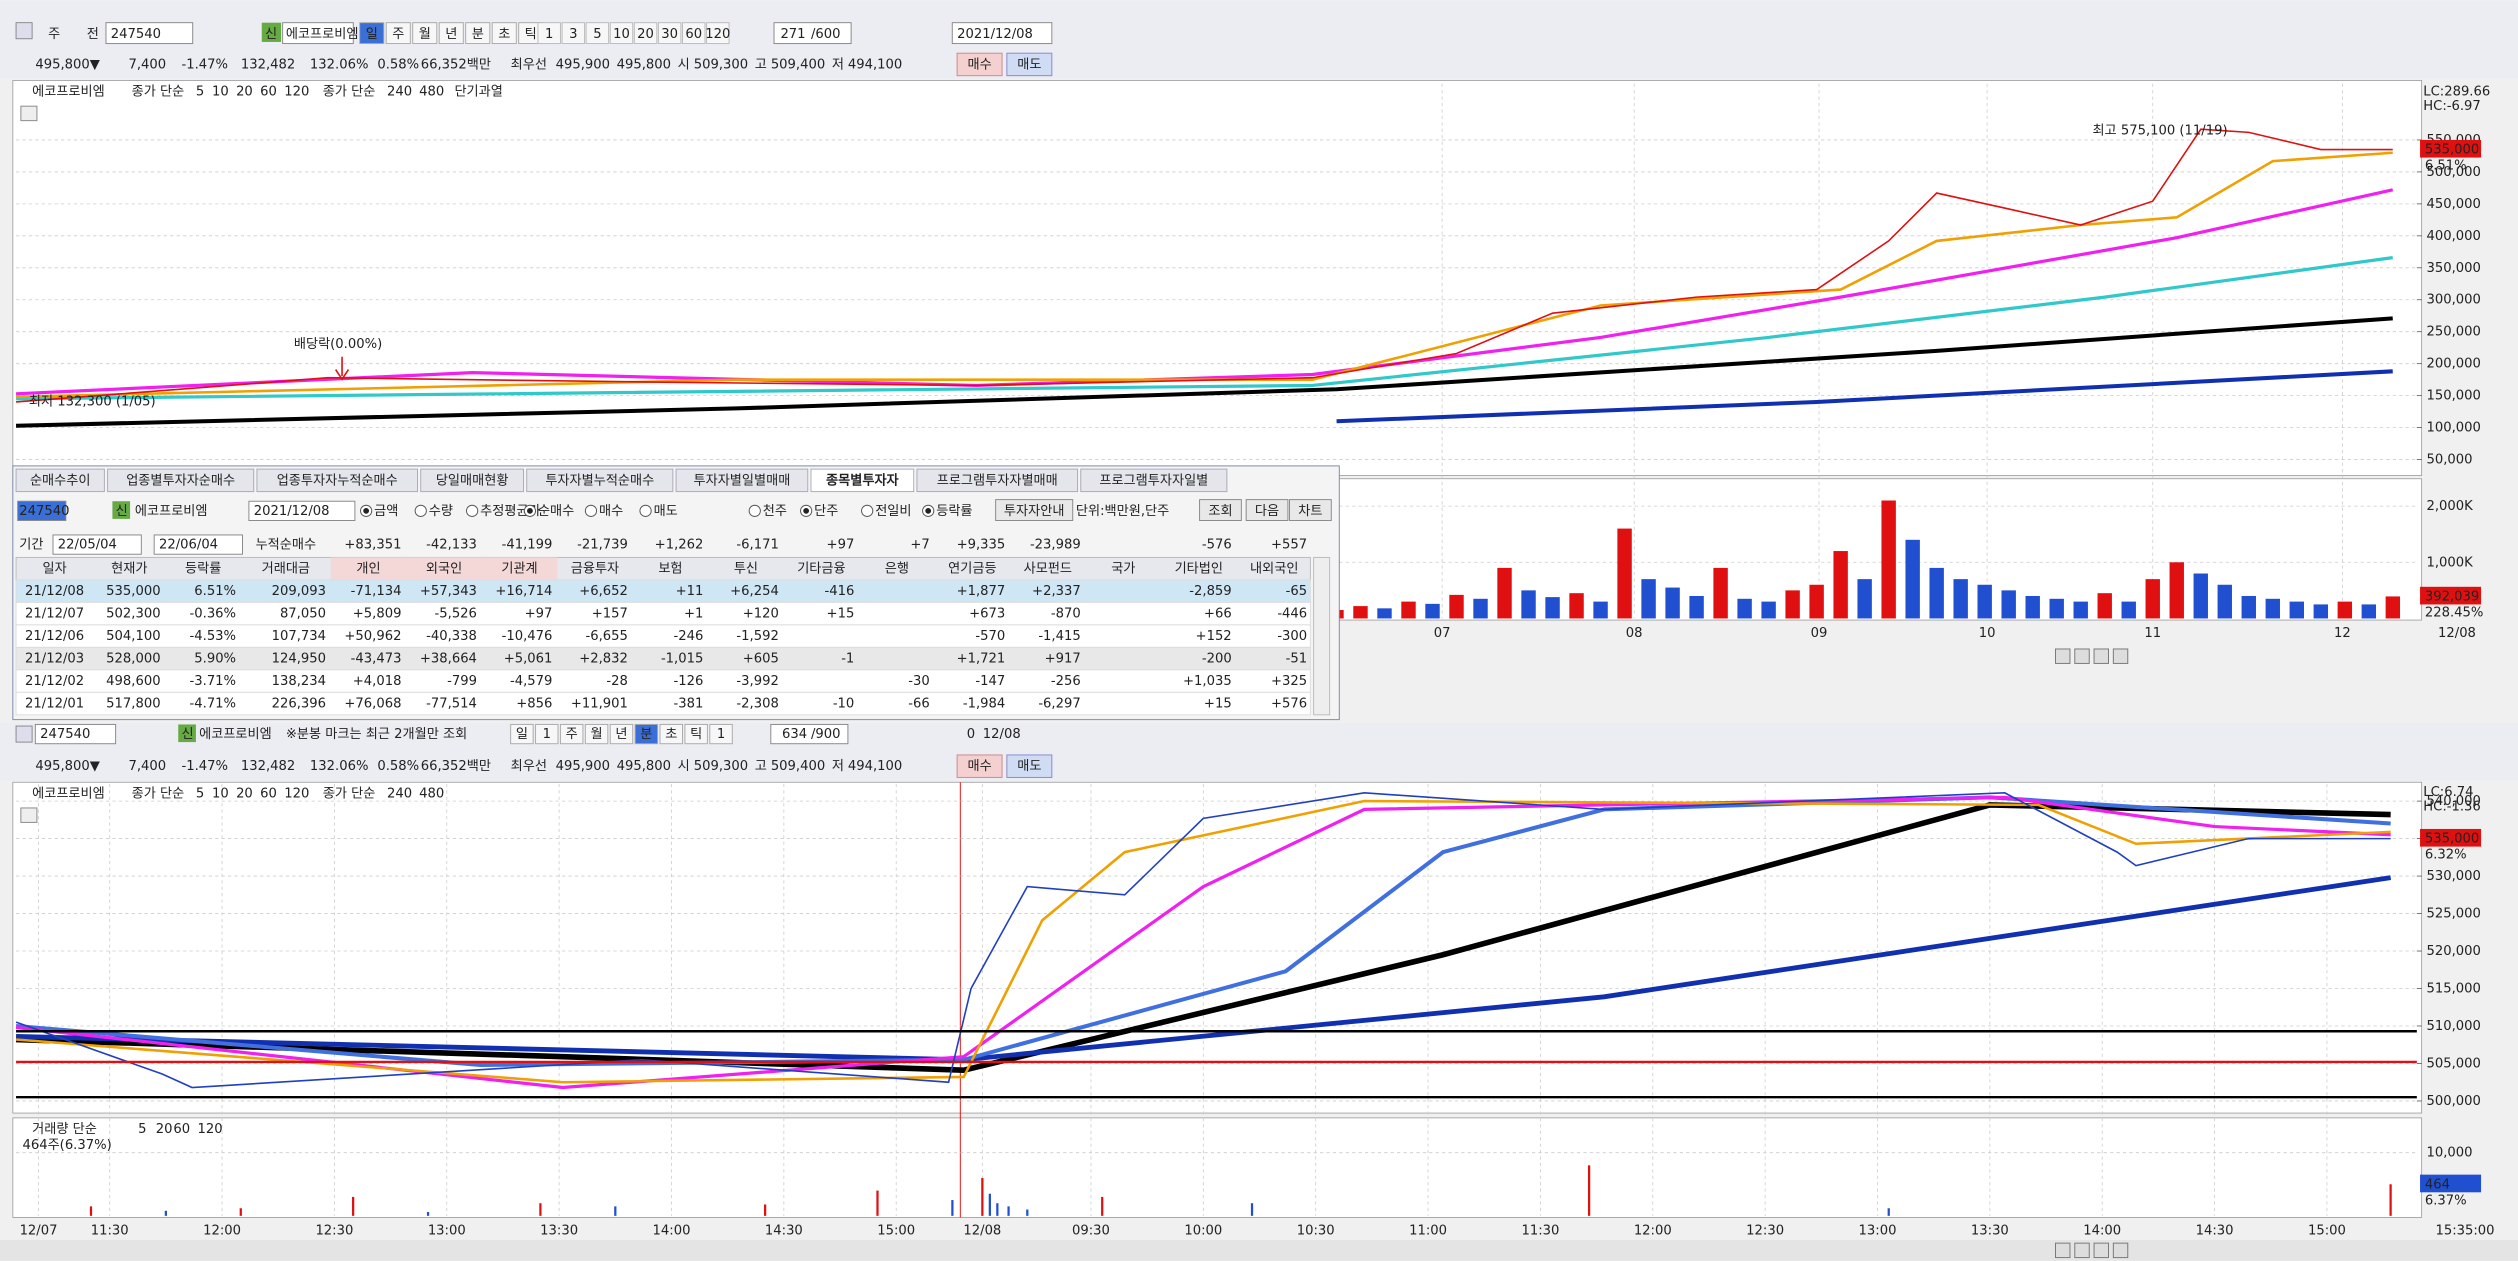 The width and height of the screenshot is (2518, 1261). Describe the element at coordinates (29, 113) in the screenshot. I see `chart-icon` at that location.